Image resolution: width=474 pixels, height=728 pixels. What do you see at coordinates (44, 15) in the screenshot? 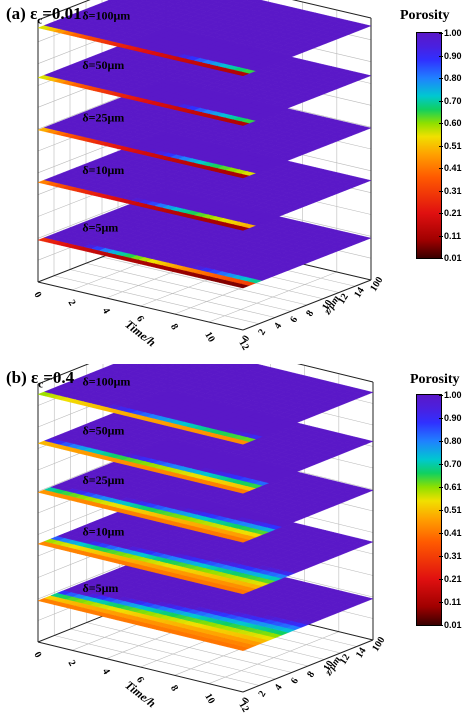
I see `panel-title-a: (a) εc=0.01` at bounding box center [44, 15].